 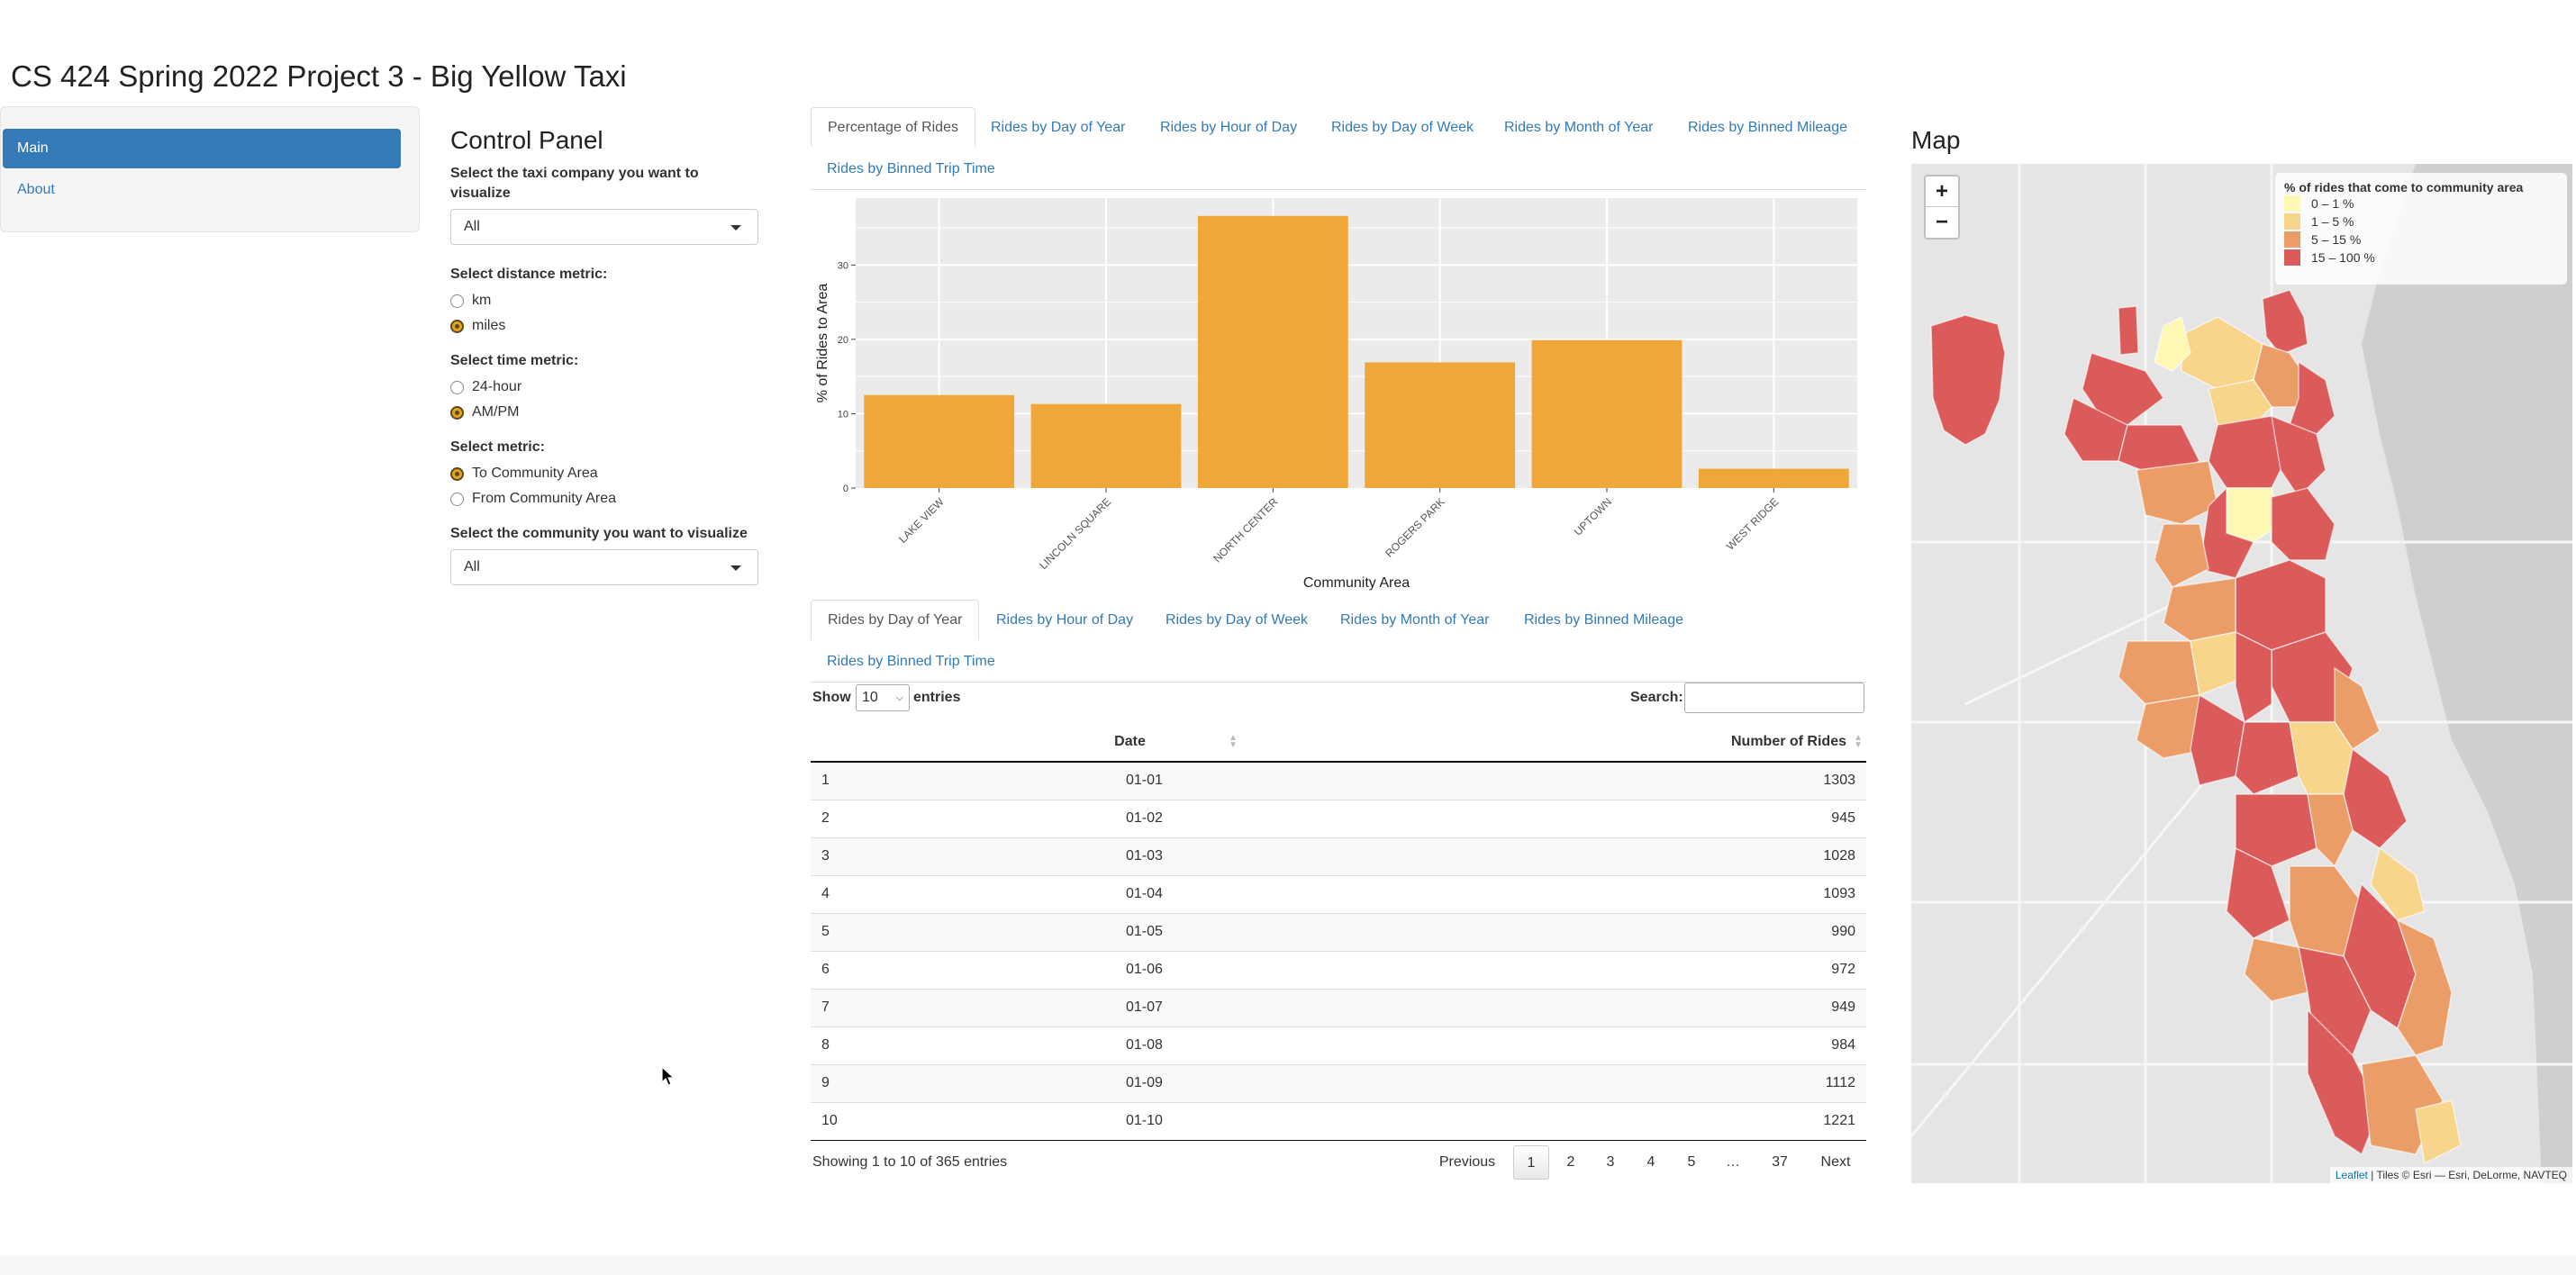 I want to click on radio-am-pm-circle, so click(x=457, y=412).